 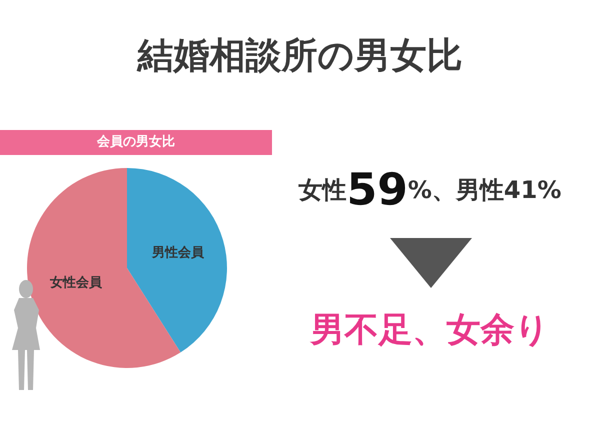 What do you see at coordinates (177, 253) in the screenshot?
I see `slice-label: 男性会員` at bounding box center [177, 253].